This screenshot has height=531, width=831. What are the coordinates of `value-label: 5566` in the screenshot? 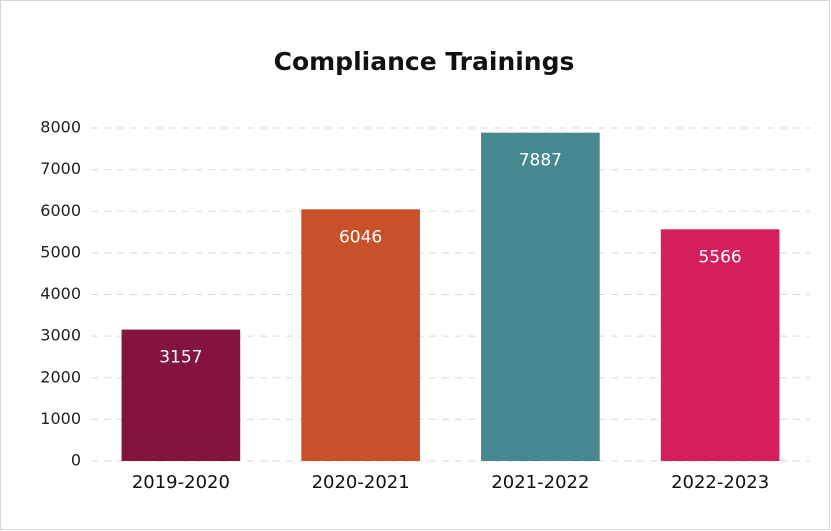 It's located at (719, 257).